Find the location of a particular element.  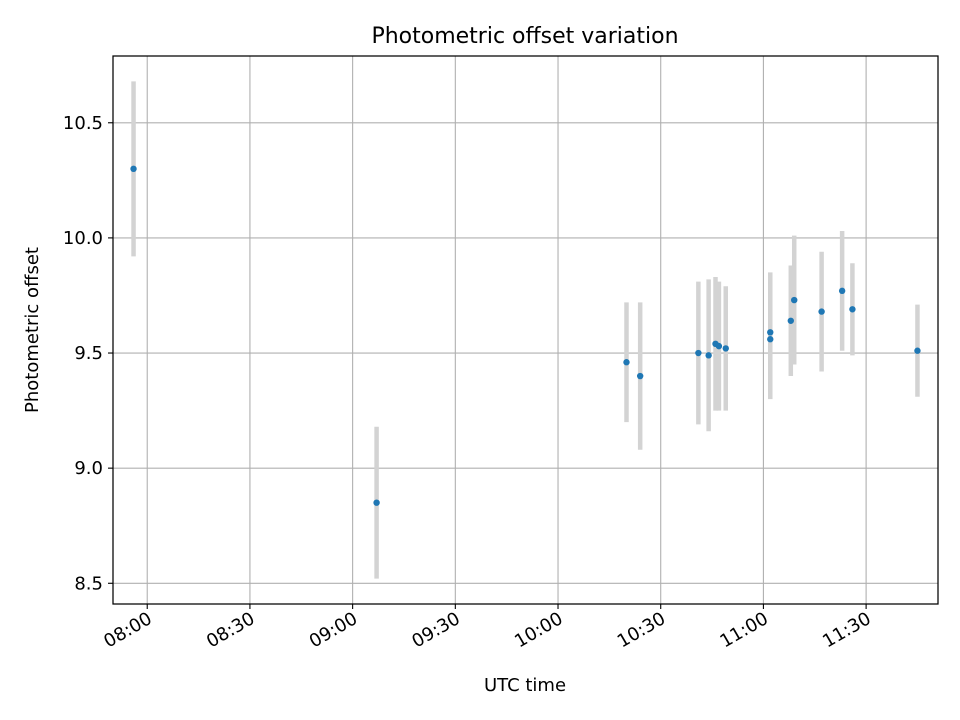

x-tick-label: 11:30 is located at coordinates (846, 630).